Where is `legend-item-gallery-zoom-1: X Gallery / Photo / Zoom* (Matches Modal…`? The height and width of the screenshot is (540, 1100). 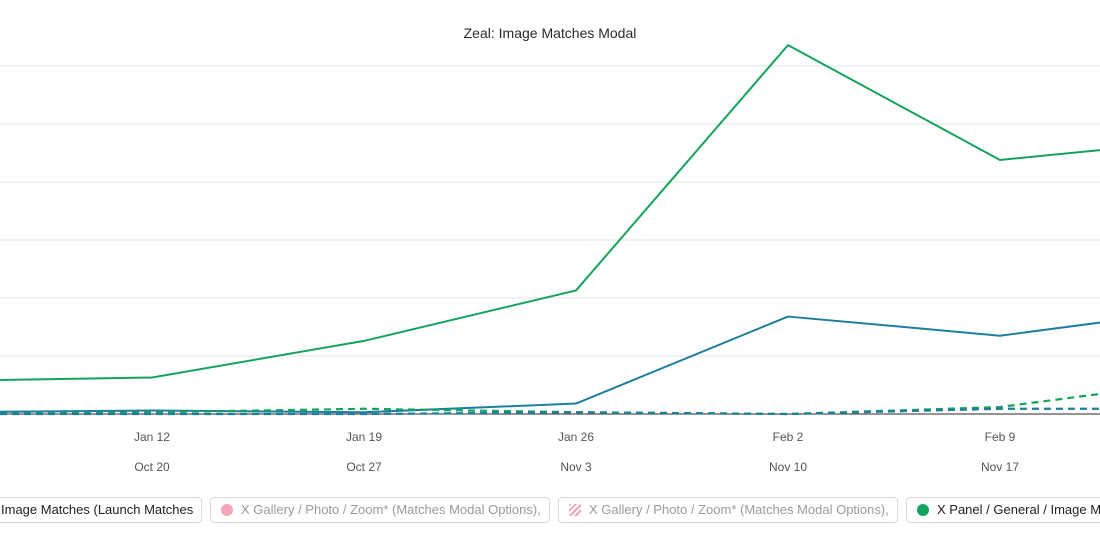 legend-item-gallery-zoom-1: X Gallery / Photo / Zoom* (Matches Modal… is located at coordinates (380, 510).